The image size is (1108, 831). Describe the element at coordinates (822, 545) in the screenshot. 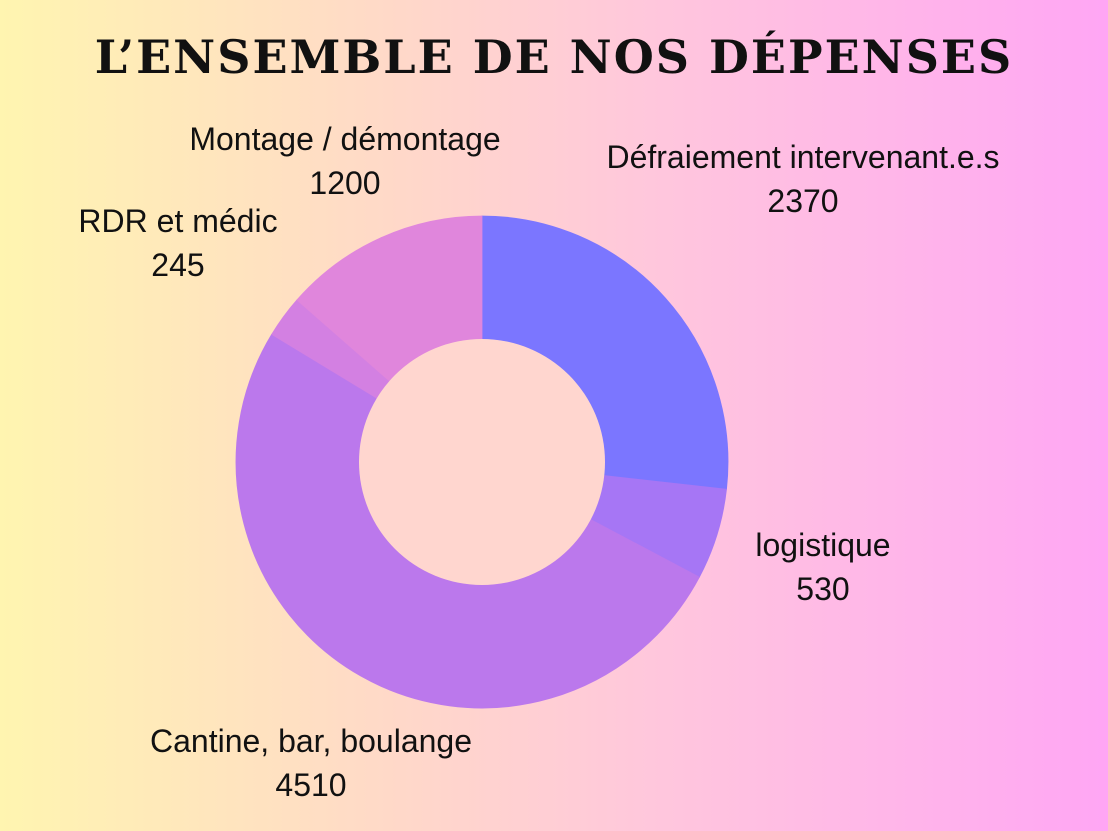

I see `slice-label-1: logistique` at that location.